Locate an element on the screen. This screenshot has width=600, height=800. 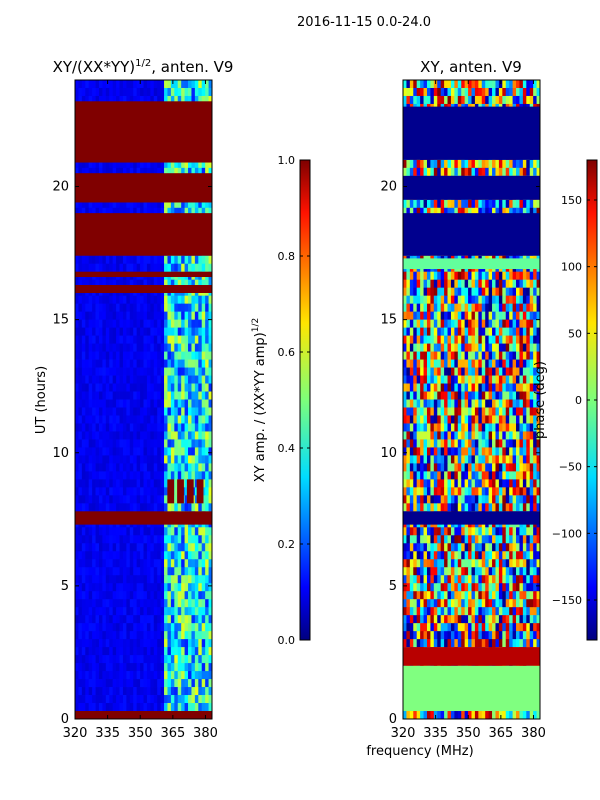
x-tick-label: 335 is located at coordinates (107, 733).